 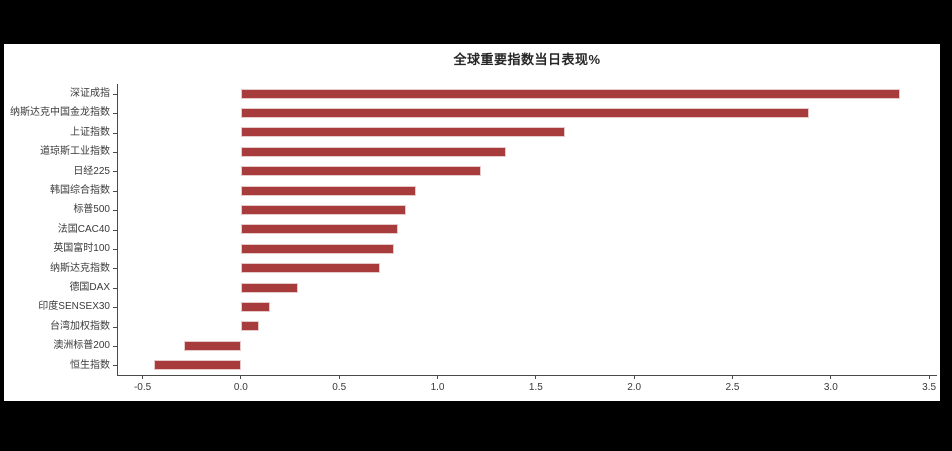 I want to click on y-axis-label: 纳斯达克指数, so click(x=80, y=268).